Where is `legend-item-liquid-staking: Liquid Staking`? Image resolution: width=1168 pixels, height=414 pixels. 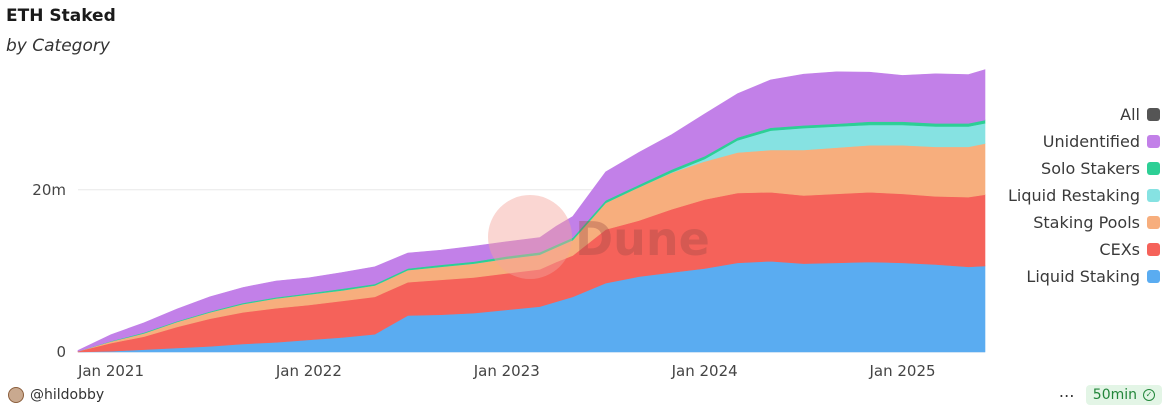
legend-item-liquid-staking: Liquid Staking is located at coordinates (1093, 276).